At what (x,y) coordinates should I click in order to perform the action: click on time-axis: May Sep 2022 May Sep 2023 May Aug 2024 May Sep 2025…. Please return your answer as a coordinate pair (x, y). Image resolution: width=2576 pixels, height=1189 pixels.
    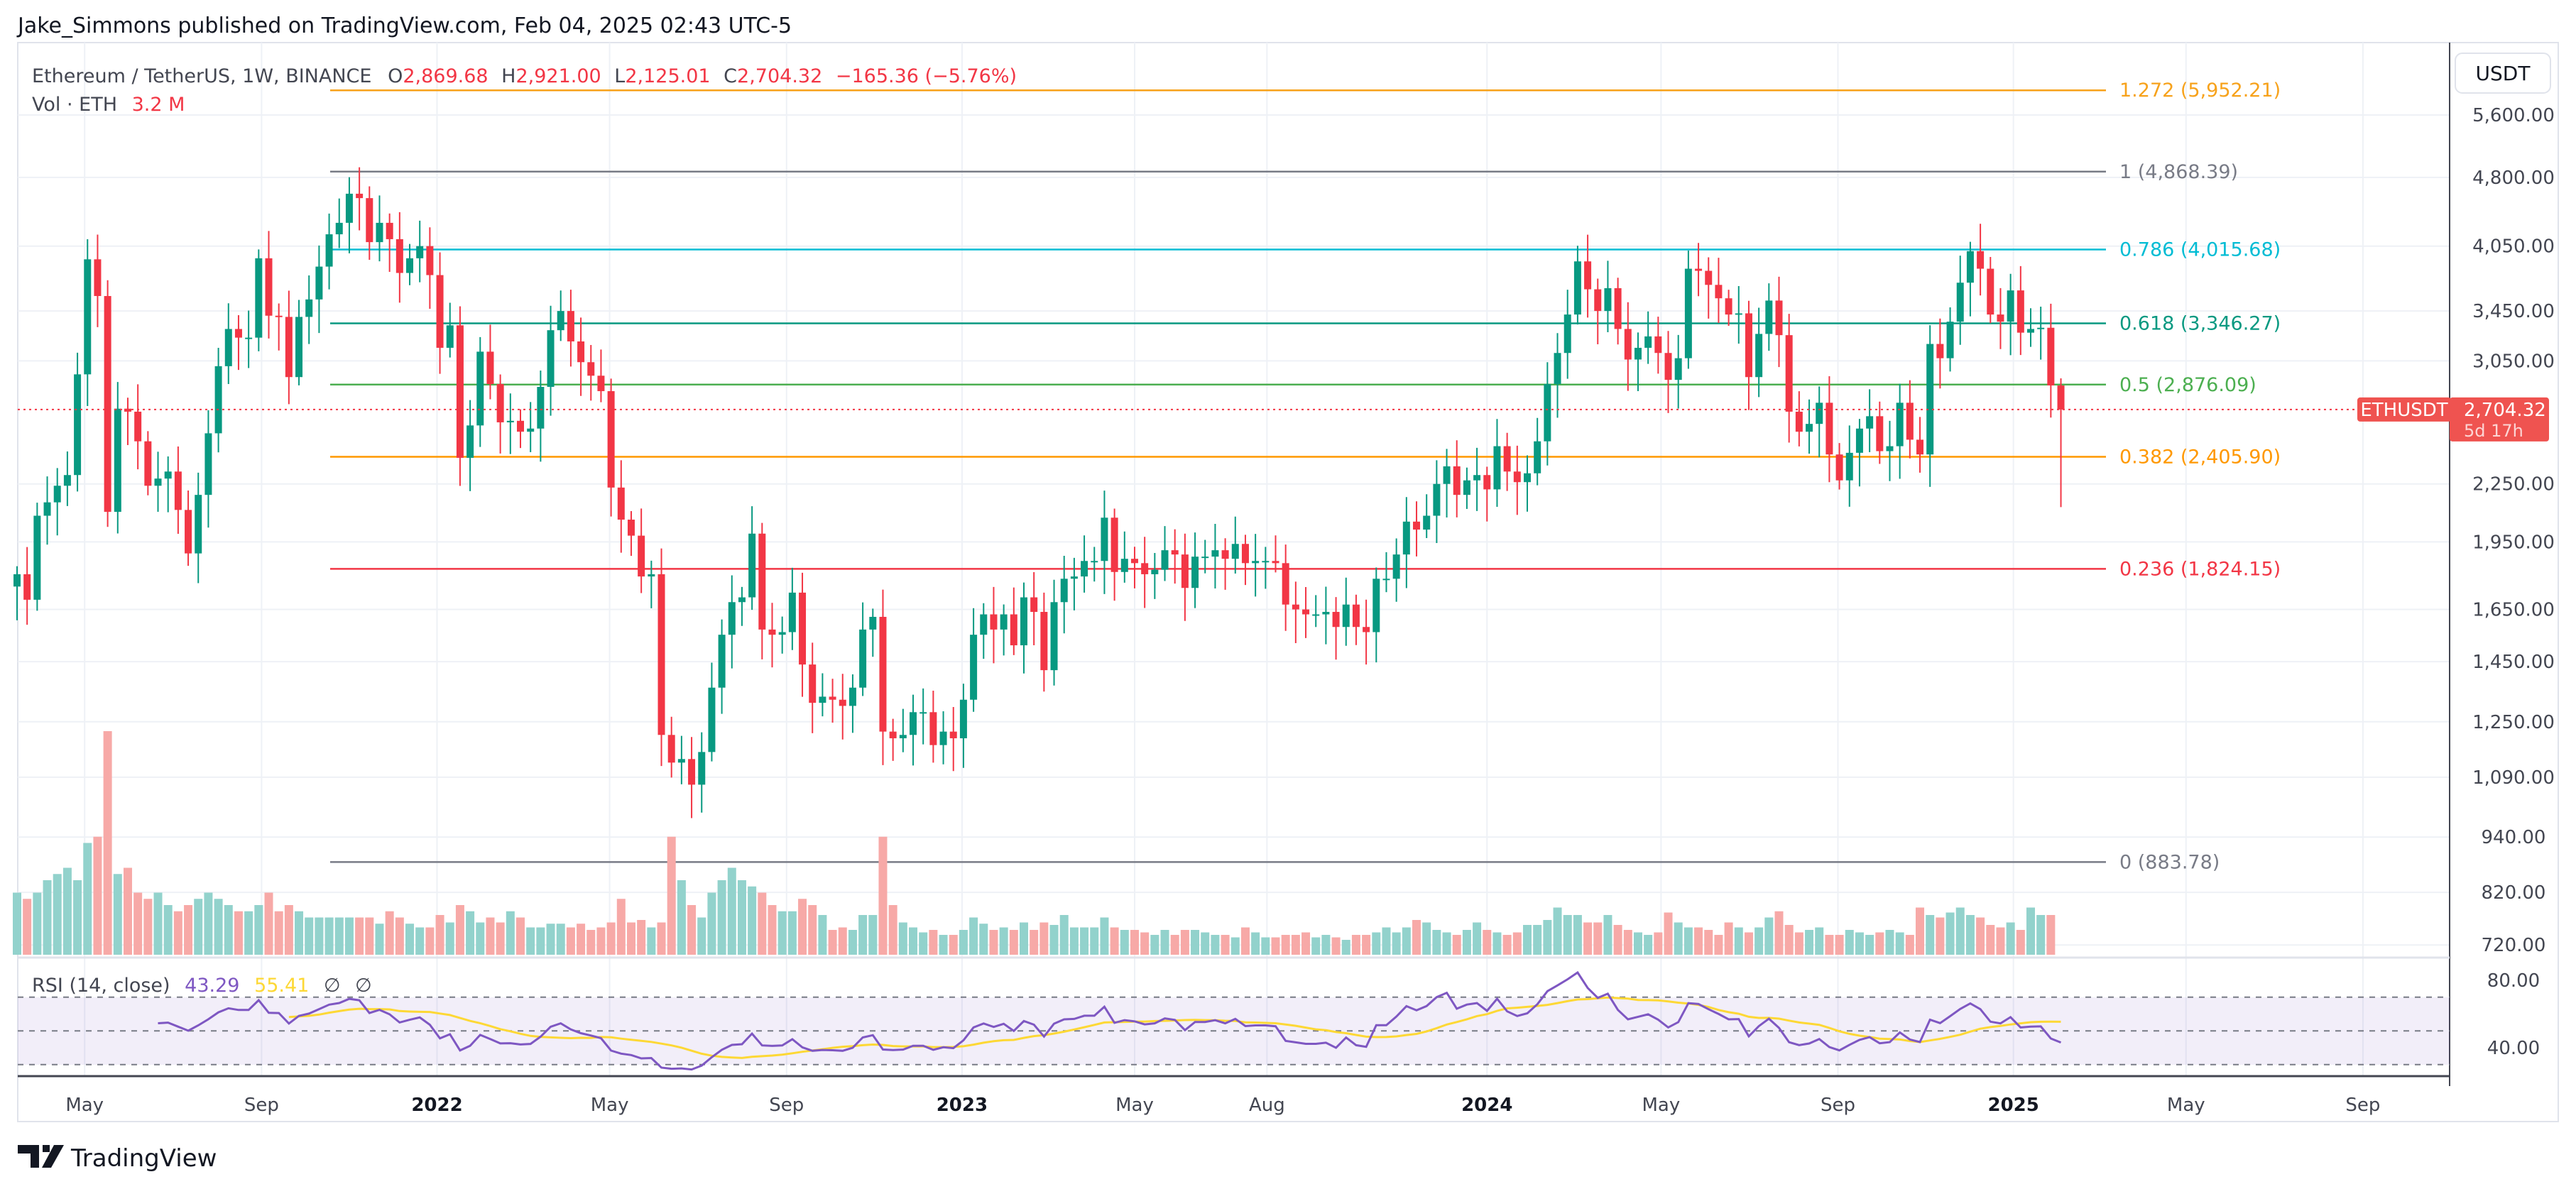
    Looking at the image, I should click on (1222, 1105).